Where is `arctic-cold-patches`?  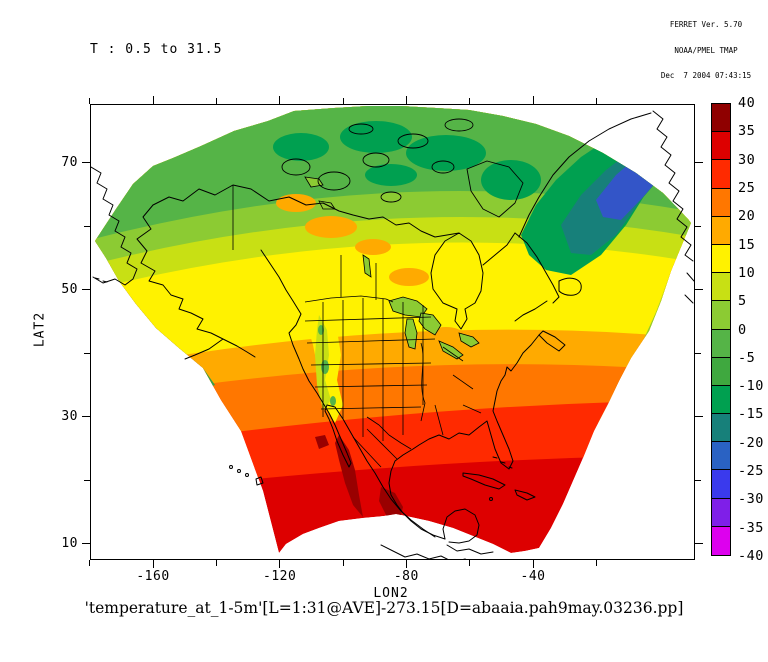
arctic-cold-patches is located at coordinates (407, 160).